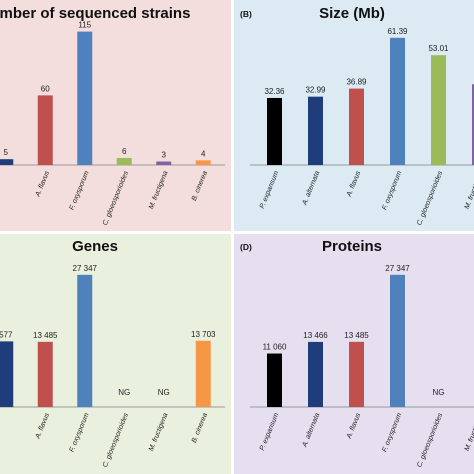  What do you see at coordinates (95, 13) in the screenshot?
I see `chart-title: mber of sequenced strains` at bounding box center [95, 13].